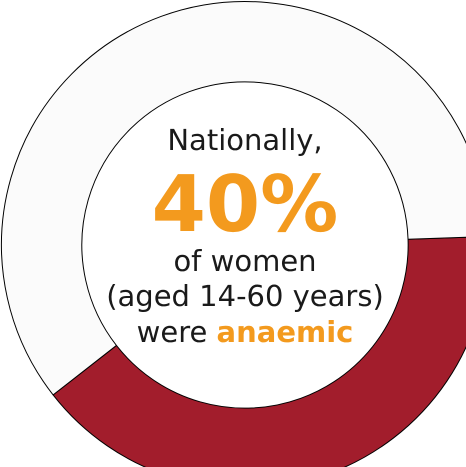  I want to click on text: Nationally,, so click(245, 140).